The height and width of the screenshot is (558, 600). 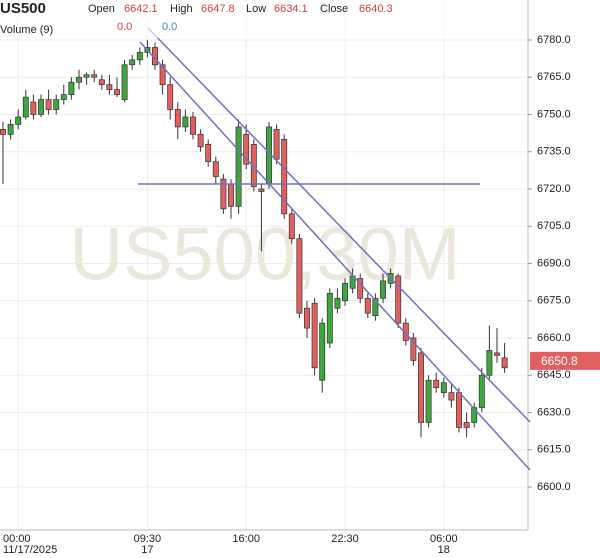 I want to click on y-tick-label: 6600.0, so click(x=554, y=487).